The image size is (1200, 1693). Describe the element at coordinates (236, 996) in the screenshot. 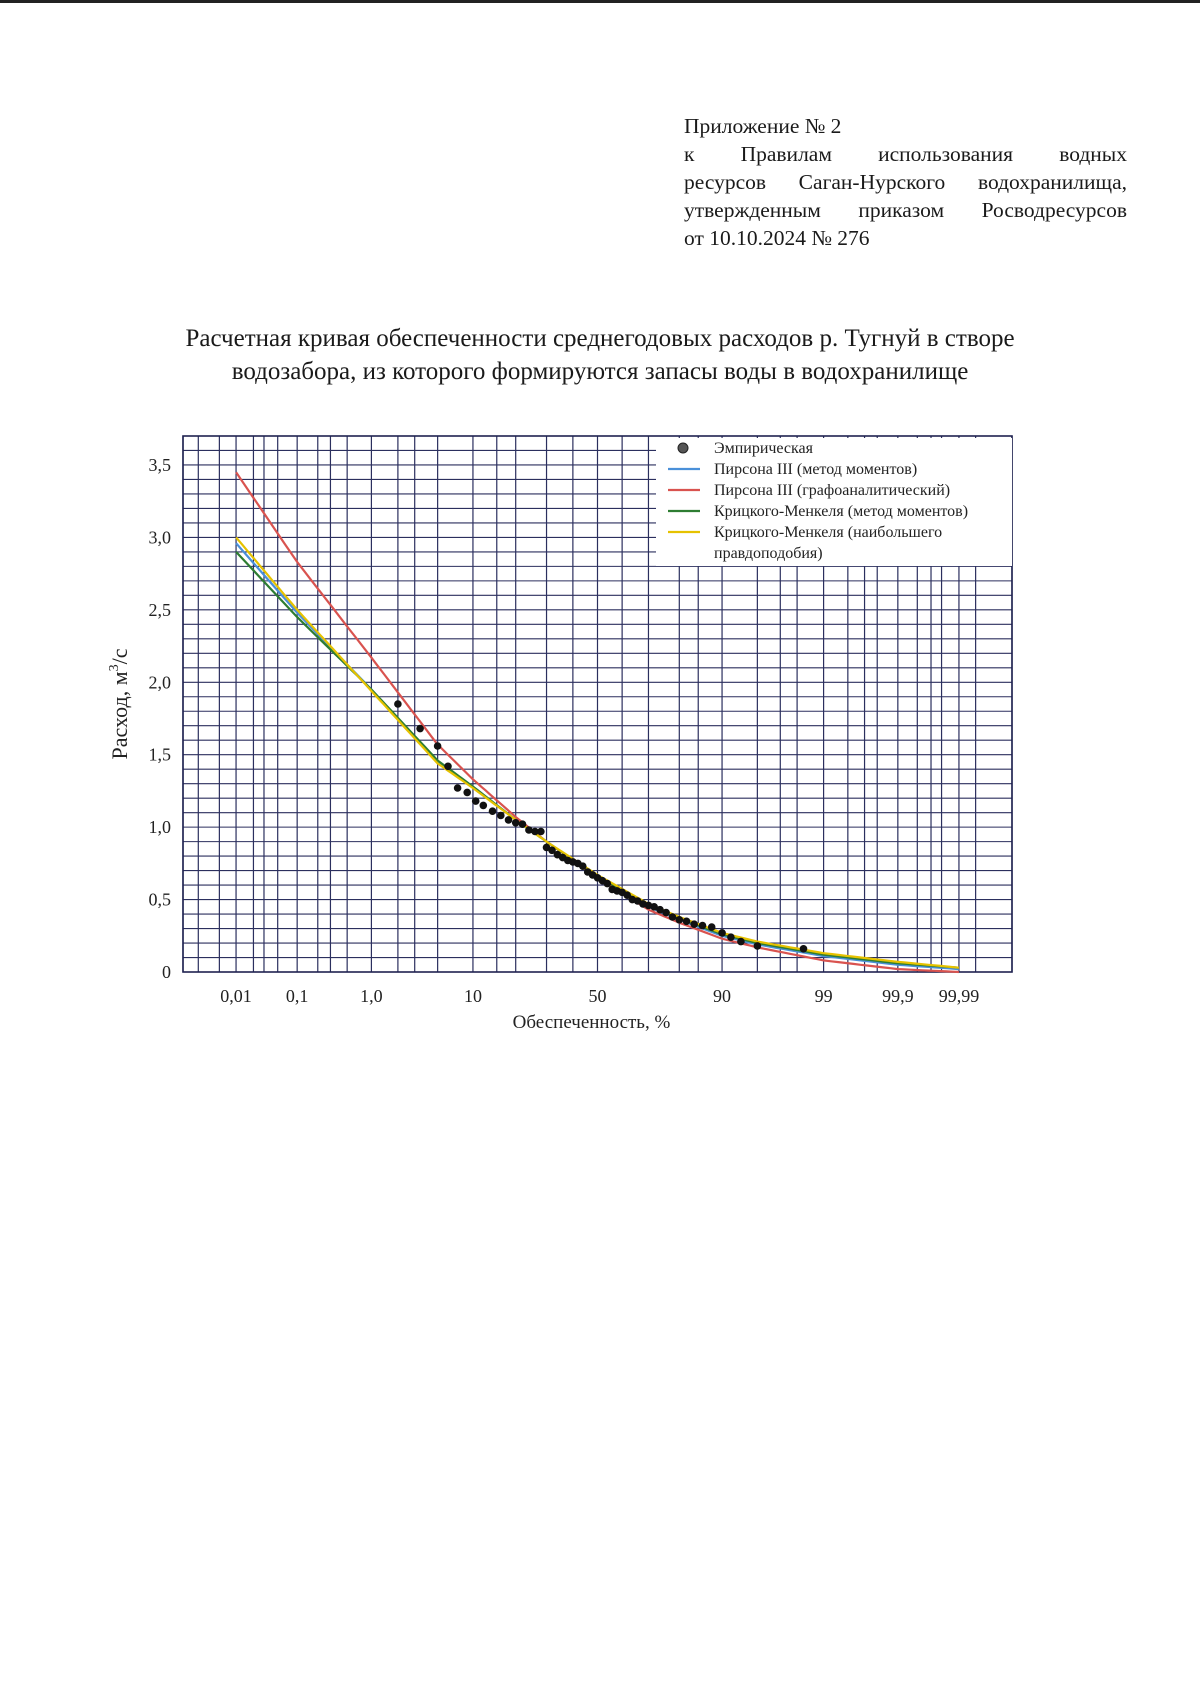

I see `x-tick-label: 0,01` at that location.